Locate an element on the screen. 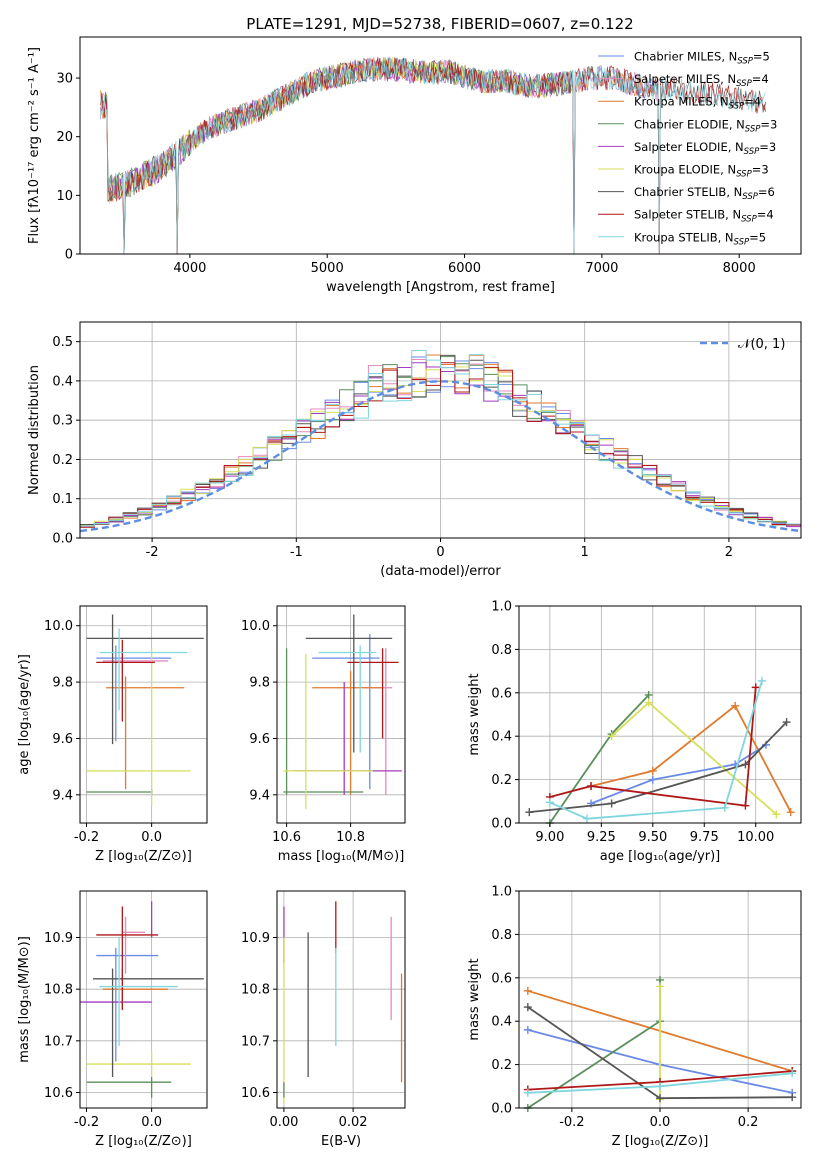 The image size is (819, 1170). y-tick-label: 0.3 is located at coordinates (62, 421).